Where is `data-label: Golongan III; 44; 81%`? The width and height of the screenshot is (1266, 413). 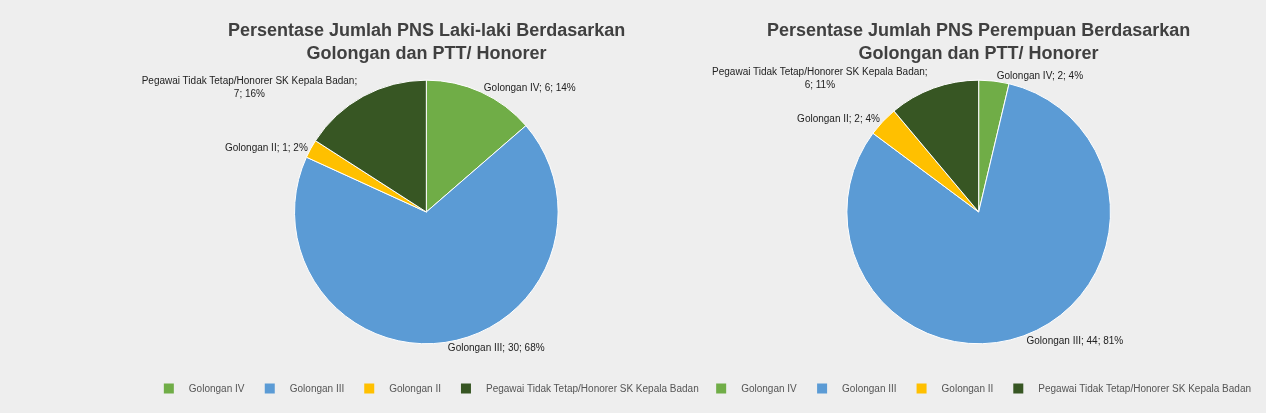
data-label: Golongan III; 44; 81% is located at coordinates (1075, 341).